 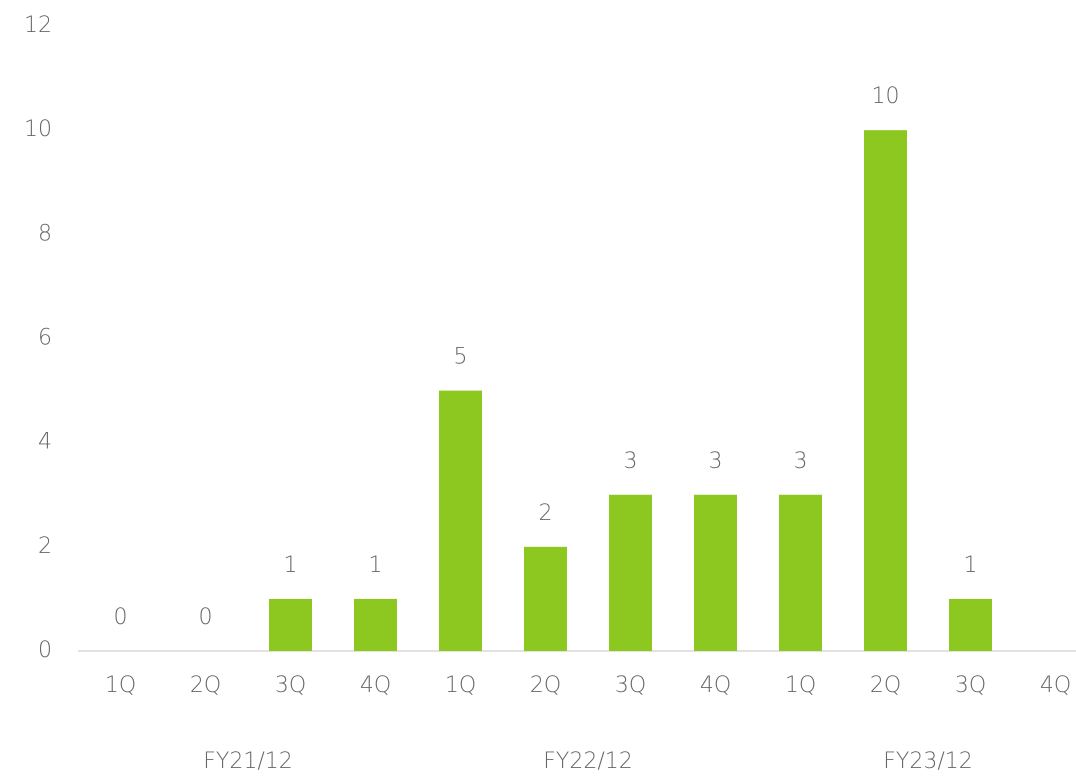 I want to click on value-label: 2, so click(x=546, y=513).